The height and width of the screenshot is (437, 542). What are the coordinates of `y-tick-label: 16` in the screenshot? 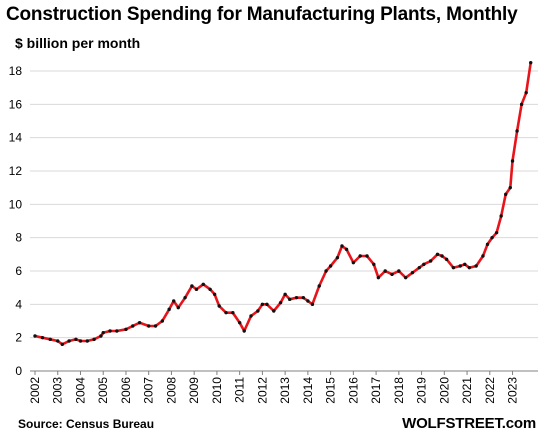 It's located at (16, 104).